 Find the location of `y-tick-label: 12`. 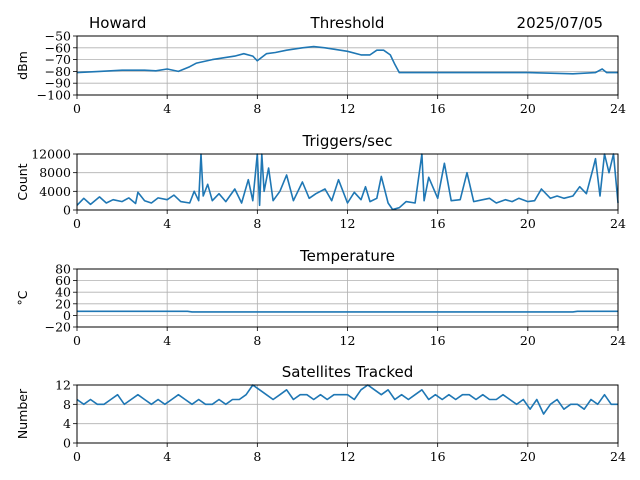

y-tick-label: 12 is located at coordinates (63, 385).